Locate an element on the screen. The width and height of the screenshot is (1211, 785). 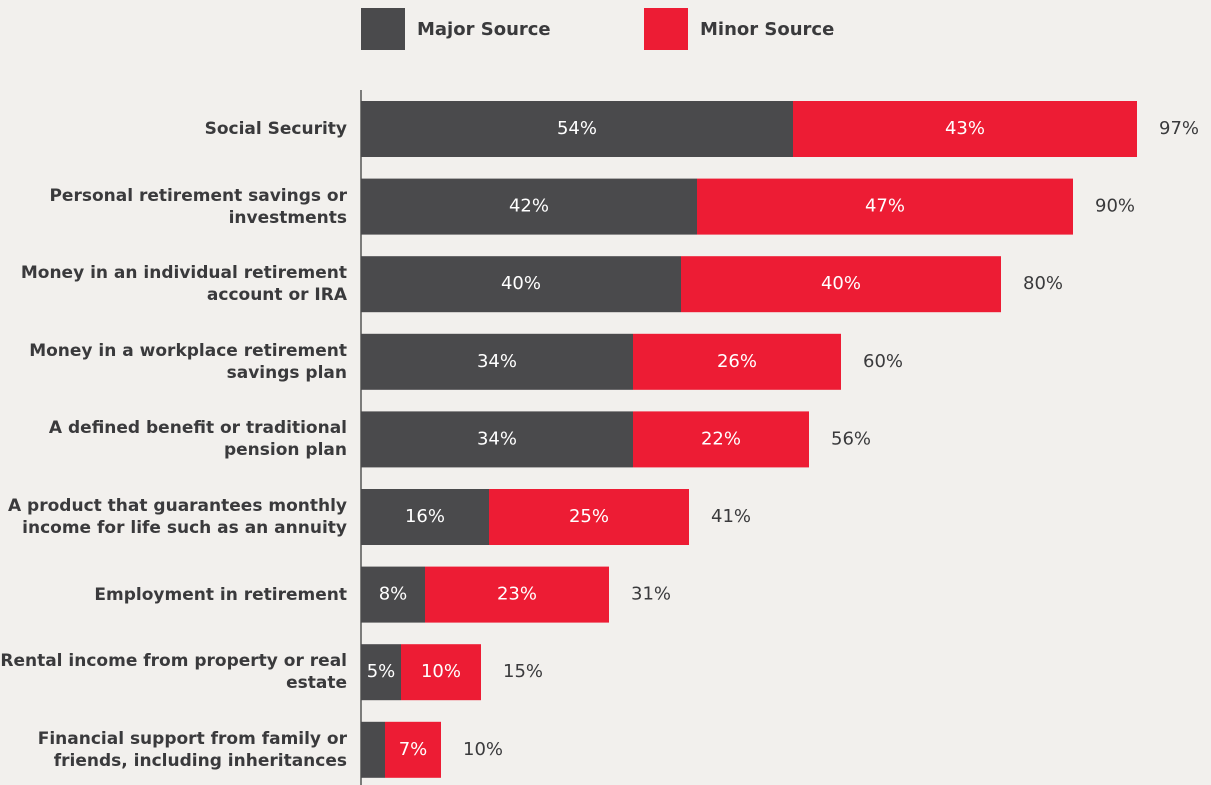
total-label: 31% is located at coordinates (651, 594).